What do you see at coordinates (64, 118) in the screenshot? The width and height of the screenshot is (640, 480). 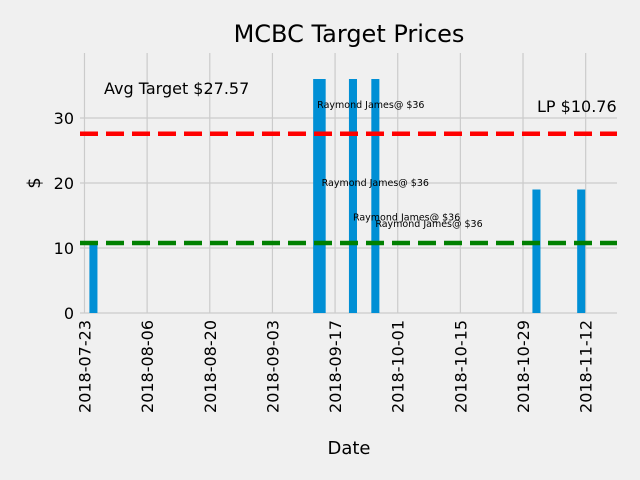 I see `y-tick-label: 30` at bounding box center [64, 118].